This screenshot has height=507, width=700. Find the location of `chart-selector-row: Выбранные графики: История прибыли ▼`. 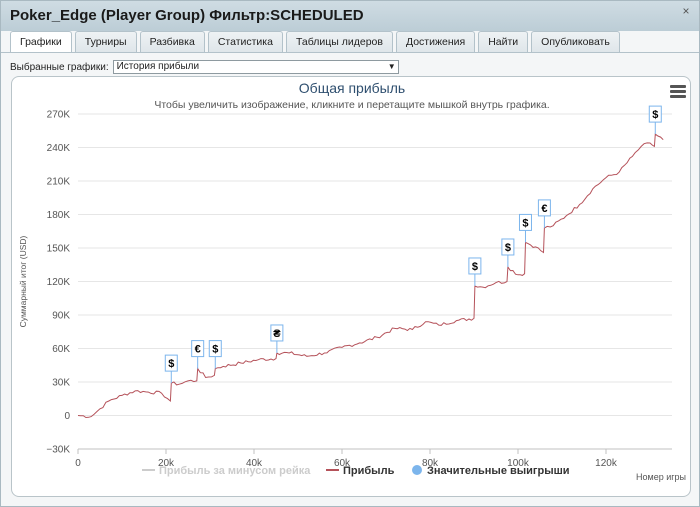

chart-selector-row: Выбранные графики: История прибыли ▼ is located at coordinates (204, 67).